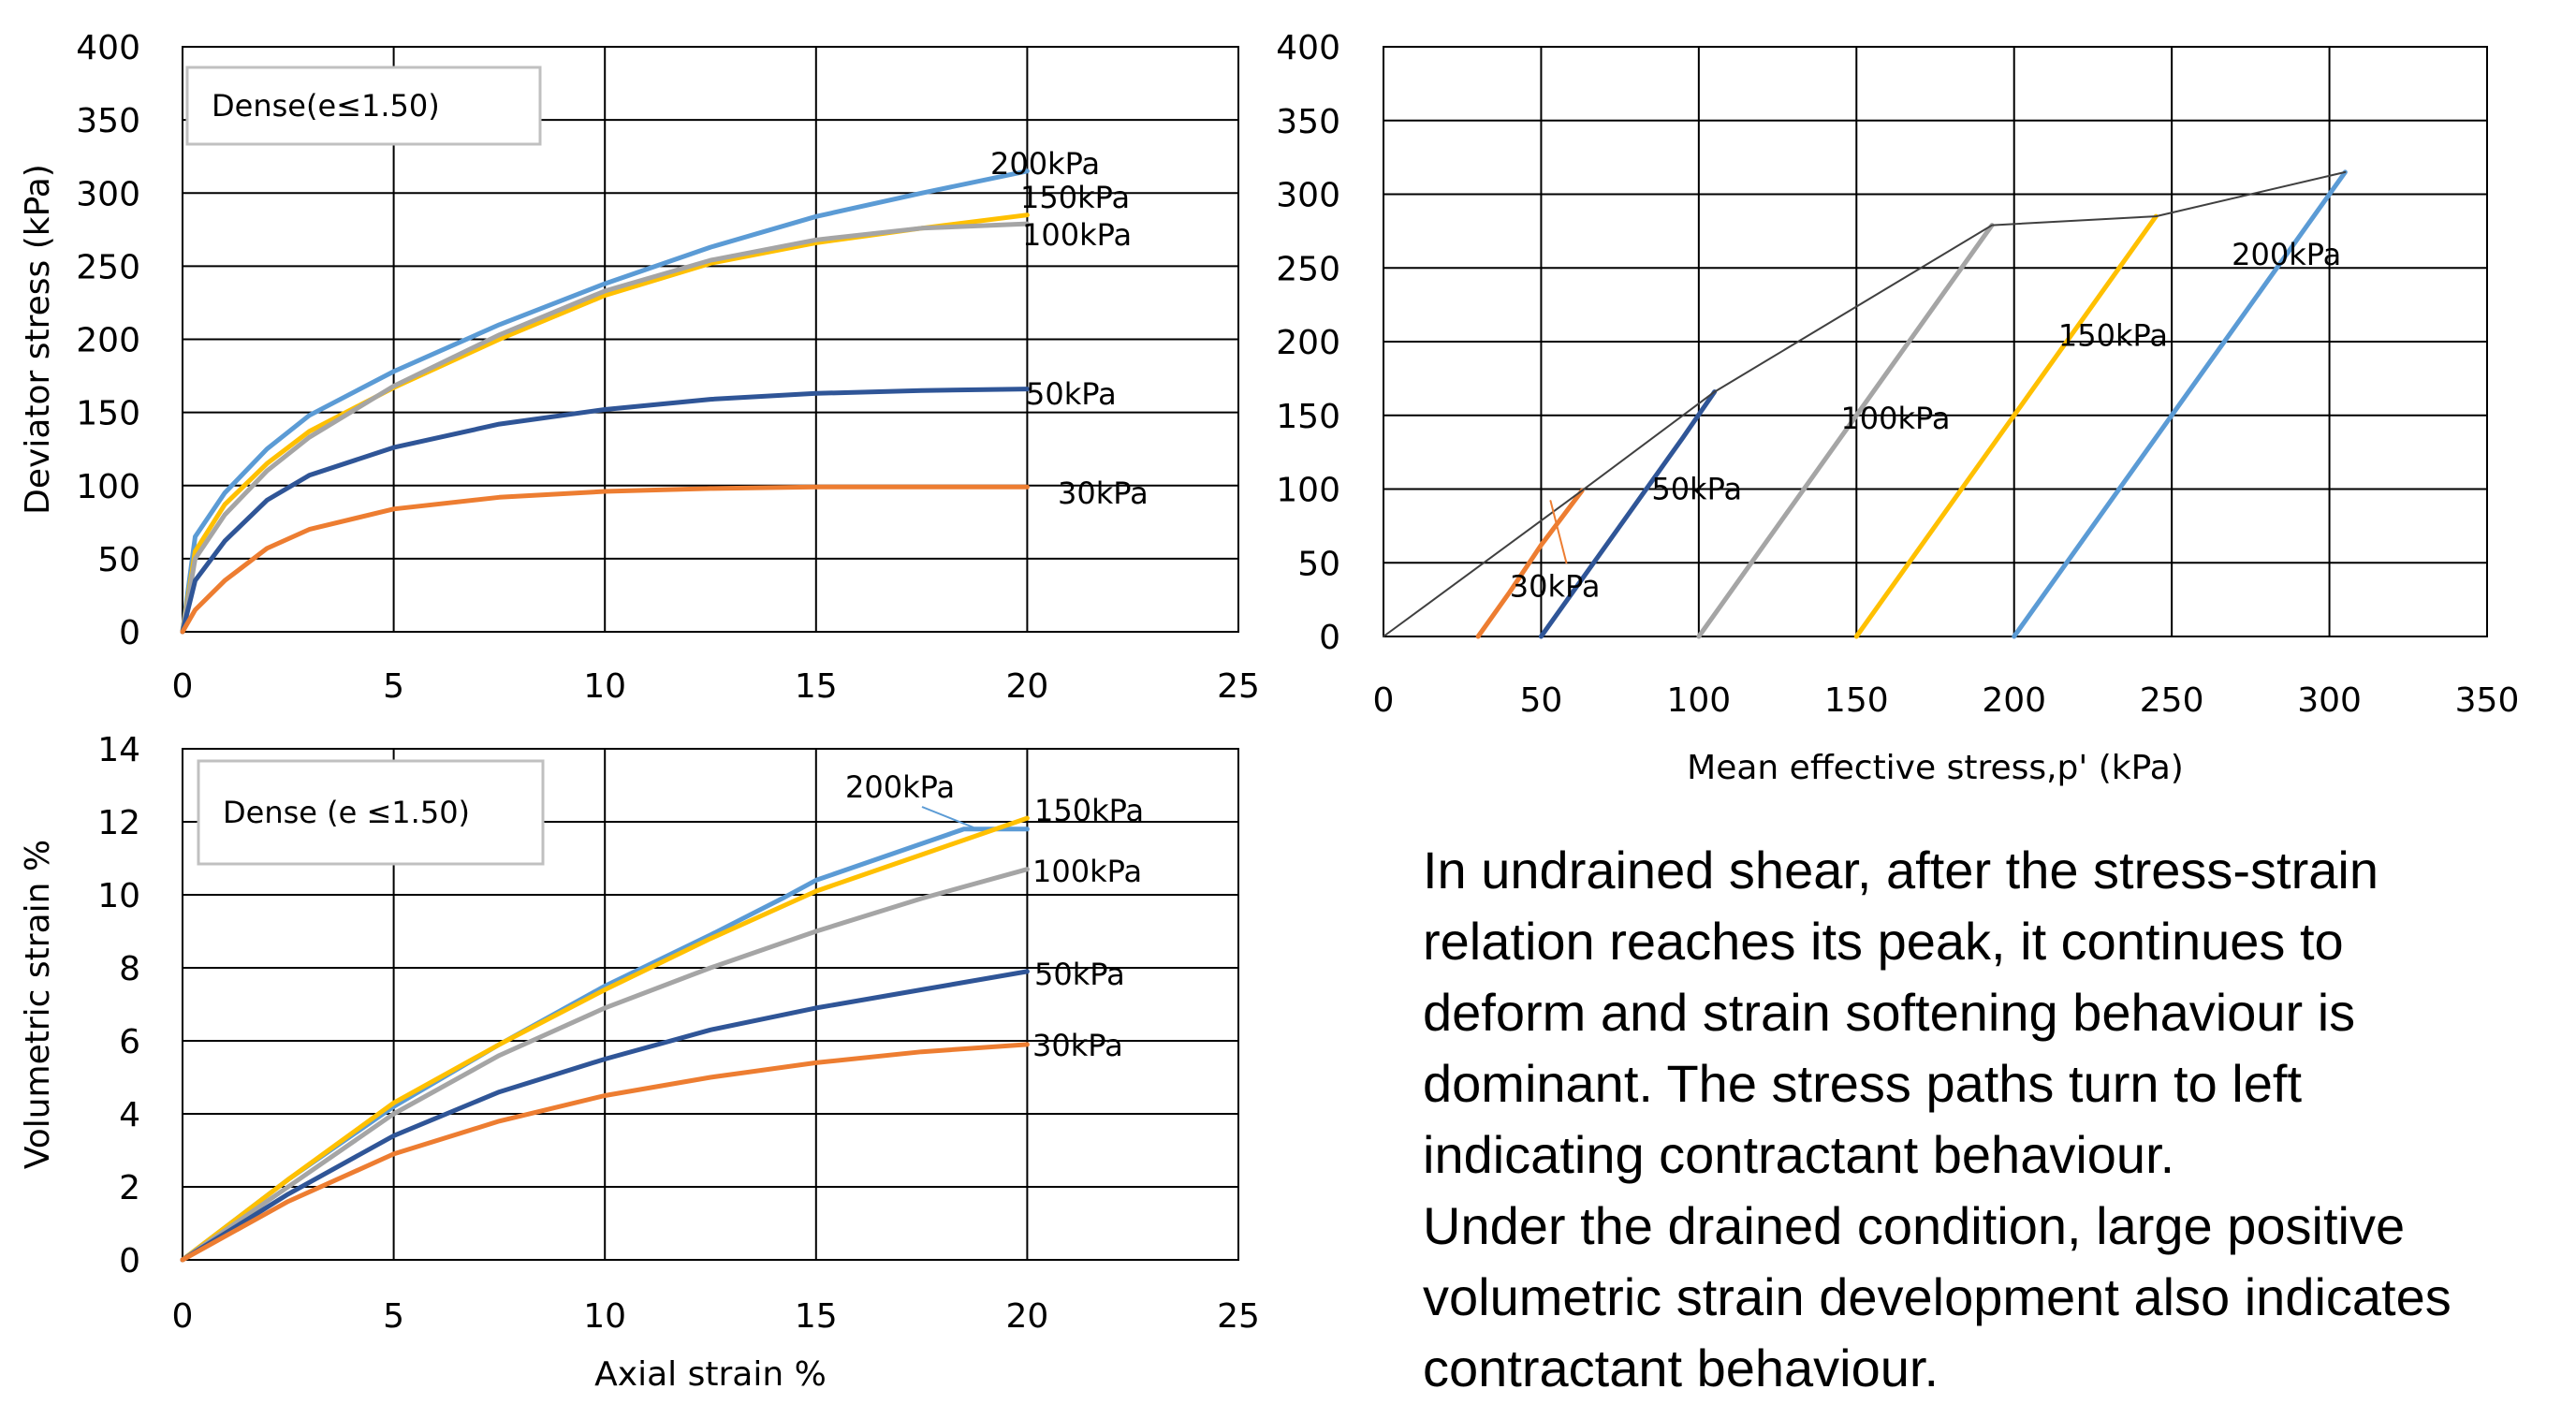 Image resolution: width=2576 pixels, height=1404 pixels. What do you see at coordinates (38, 340) in the screenshot?
I see `y-axis-label: Deviator stress (kPa)` at bounding box center [38, 340].